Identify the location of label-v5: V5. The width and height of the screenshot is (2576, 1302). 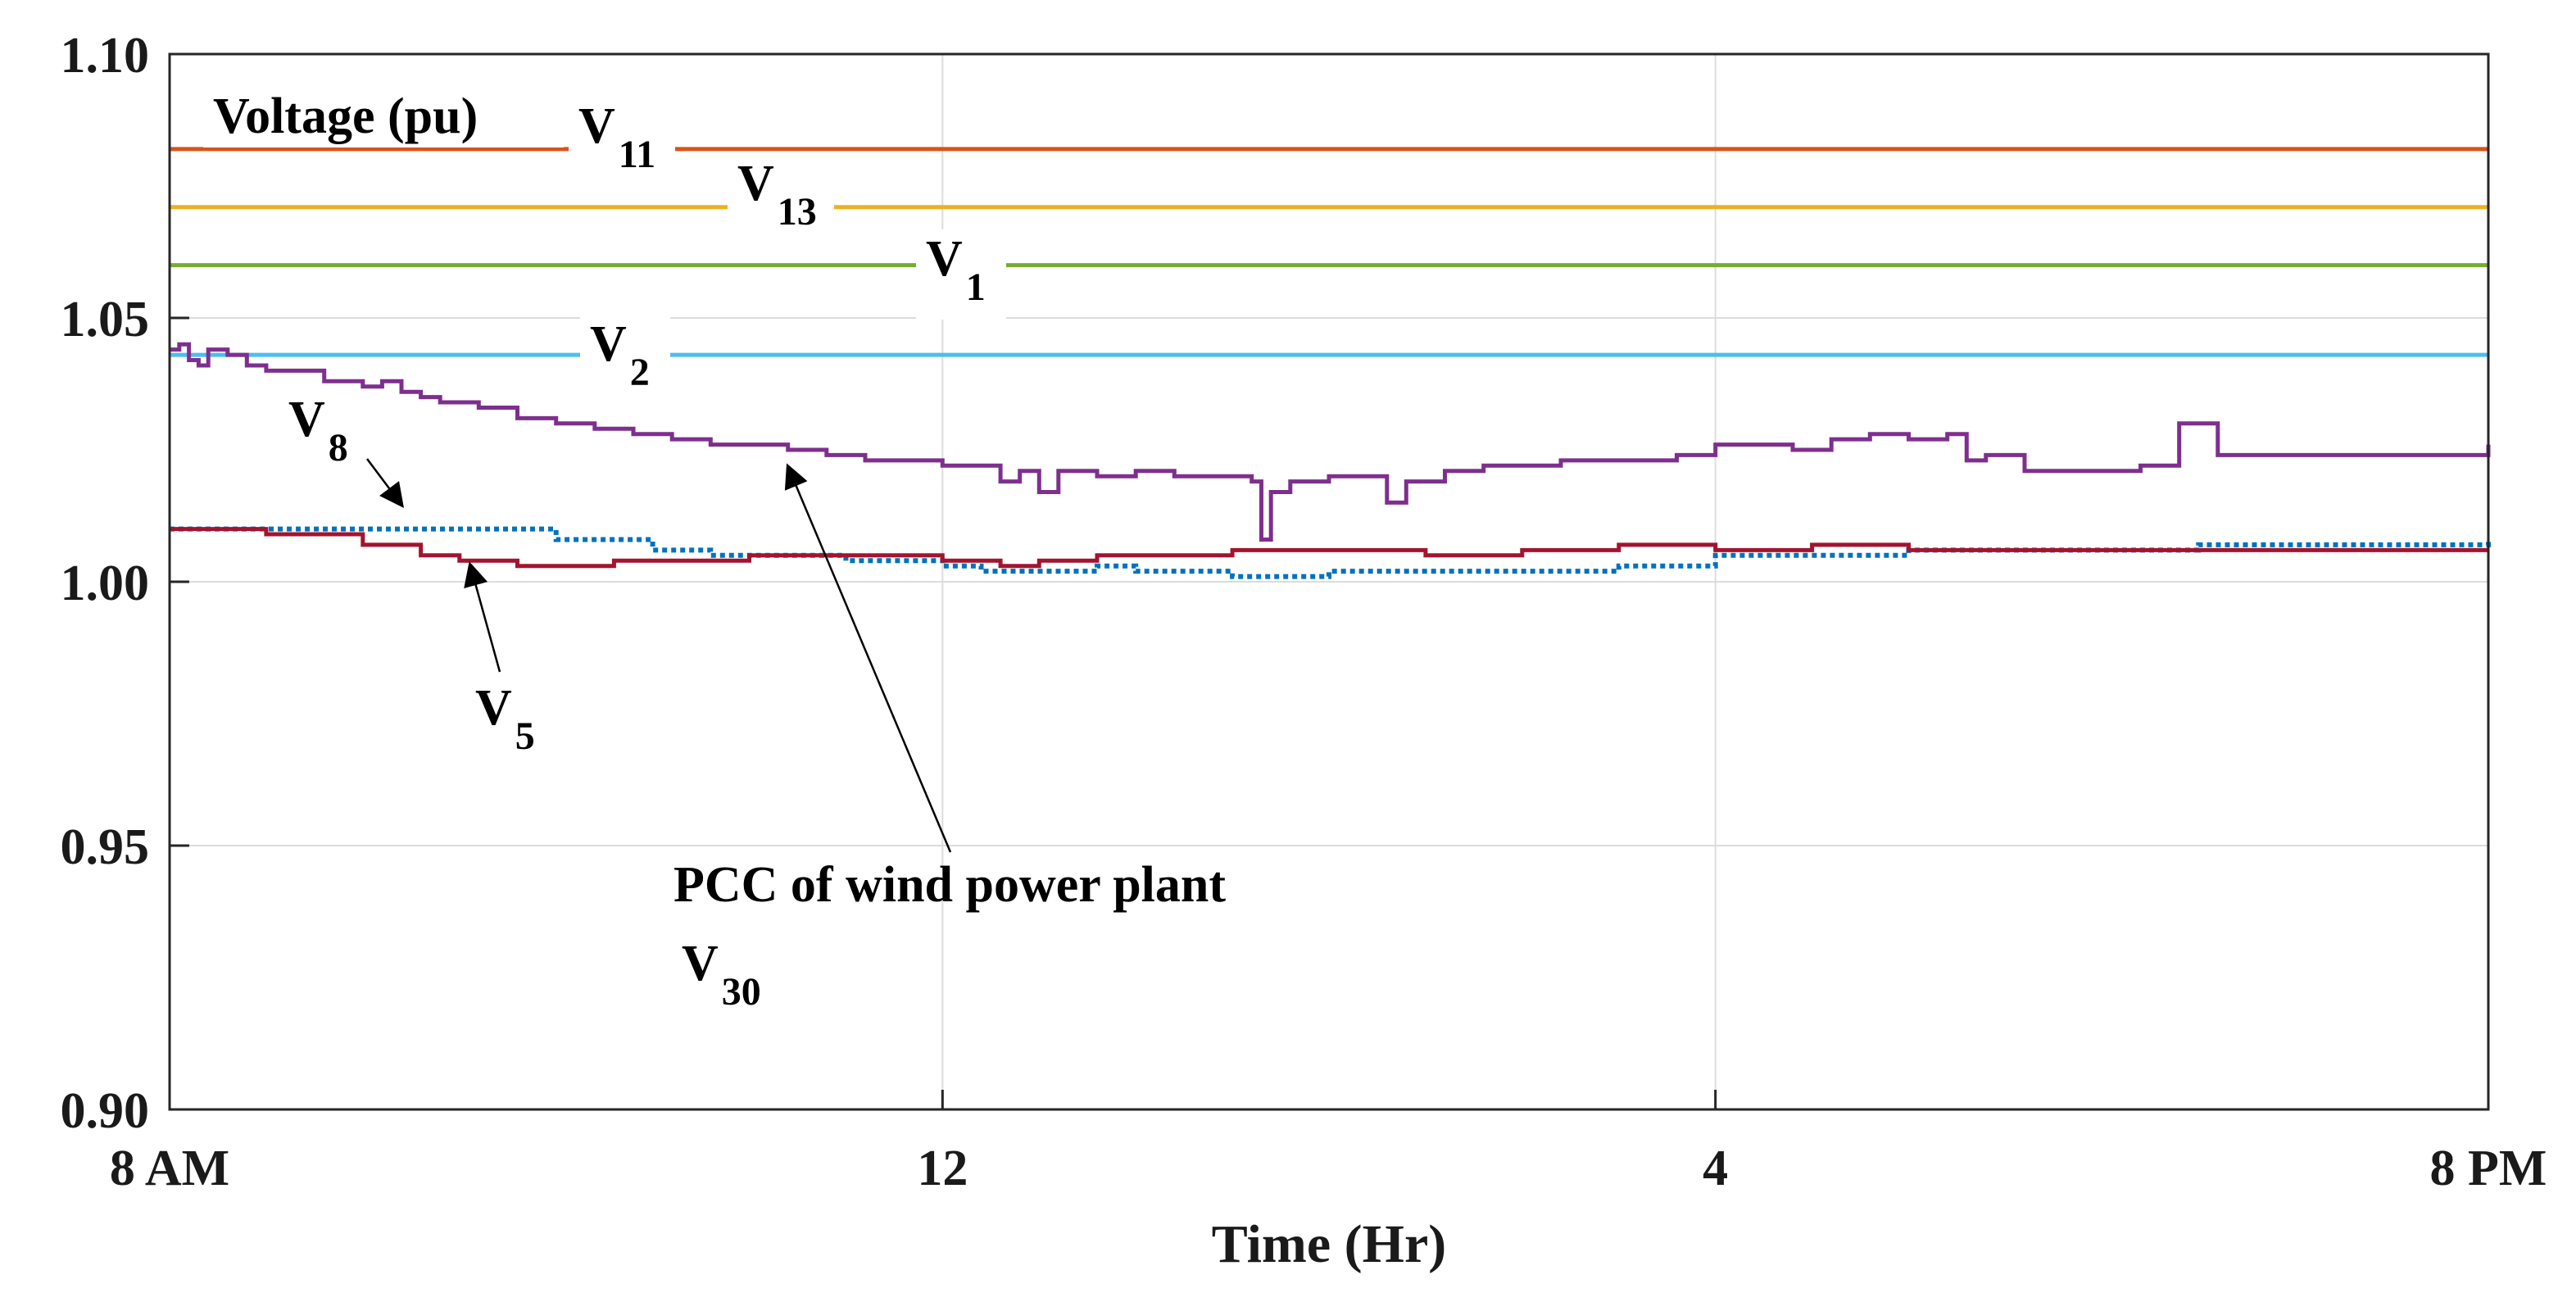
(505, 719).